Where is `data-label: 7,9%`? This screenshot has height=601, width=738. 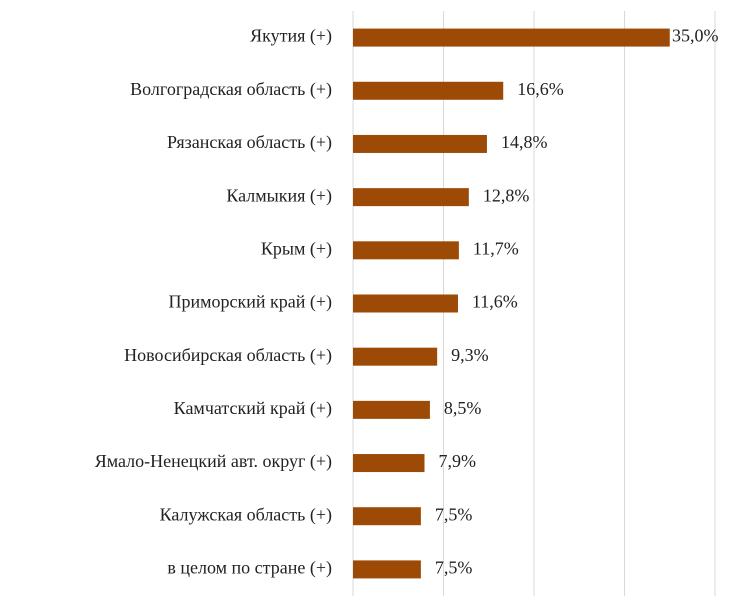
data-label: 7,9% is located at coordinates (457, 461).